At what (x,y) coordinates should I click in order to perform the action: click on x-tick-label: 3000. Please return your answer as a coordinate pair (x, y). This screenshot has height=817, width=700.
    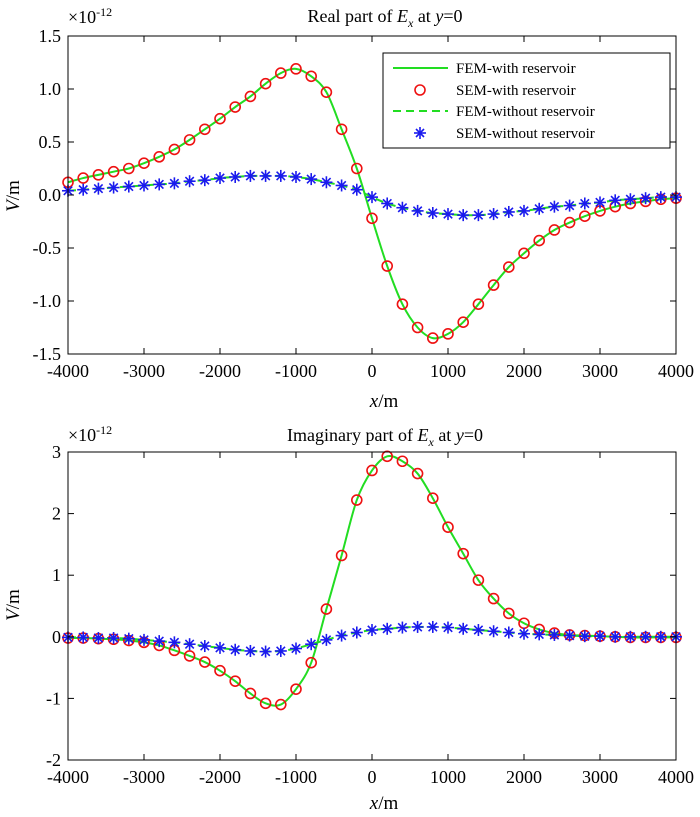
    Looking at the image, I should click on (600, 777).